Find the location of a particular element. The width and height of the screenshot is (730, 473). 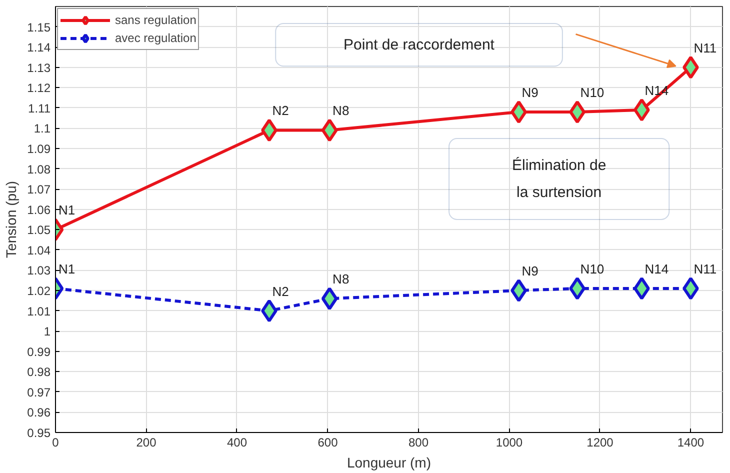

y-tick-label: 1 is located at coordinates (47, 331).